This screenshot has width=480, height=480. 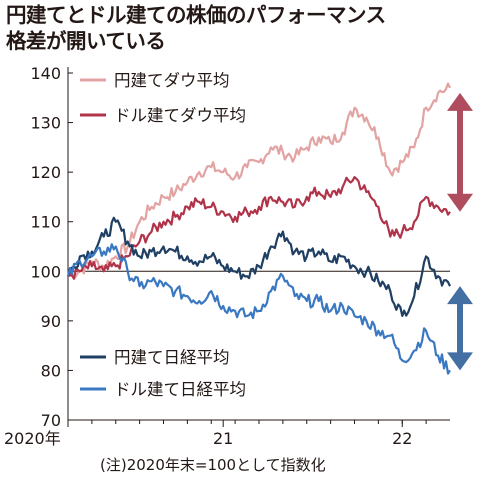 I want to click on y-tick-label: 120, so click(x=45, y=172).